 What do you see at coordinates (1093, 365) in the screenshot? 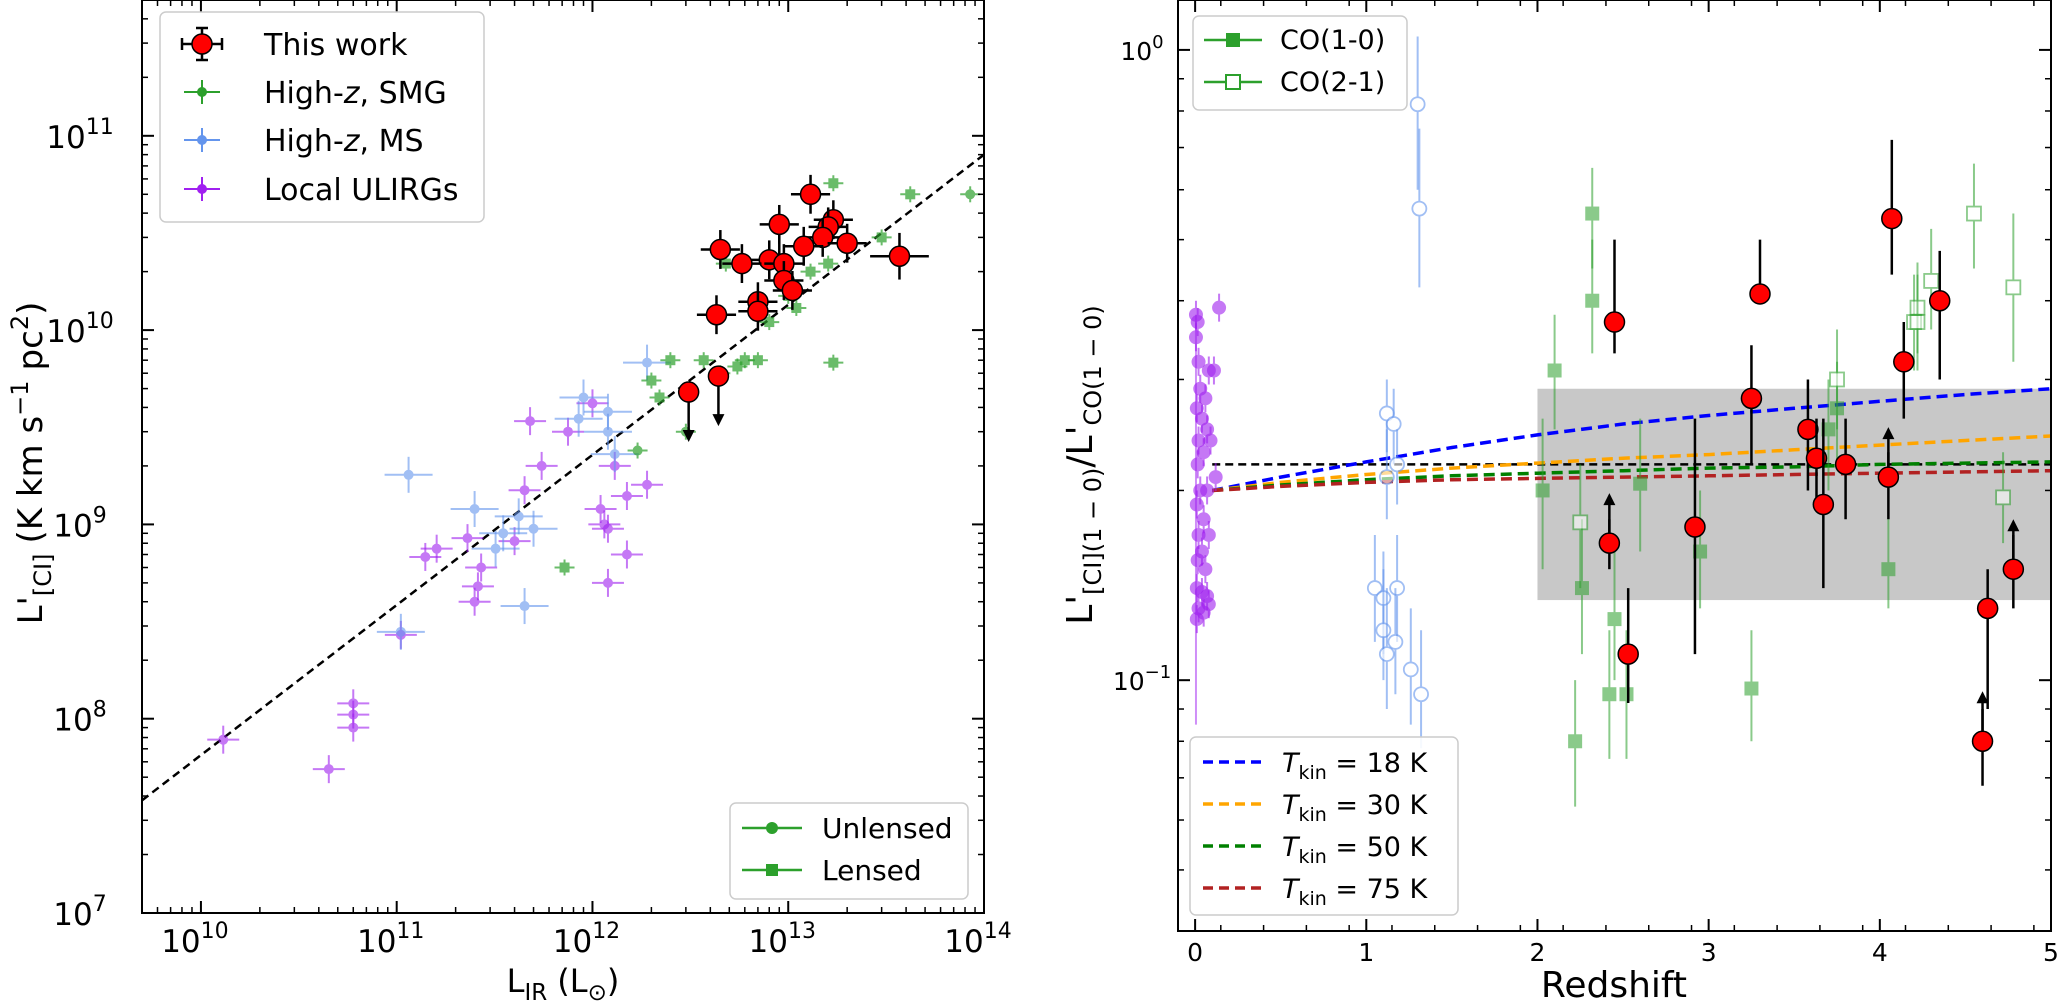
I see `right-ylabel-den-sub: CO(1 − 0)` at bounding box center [1093, 365].